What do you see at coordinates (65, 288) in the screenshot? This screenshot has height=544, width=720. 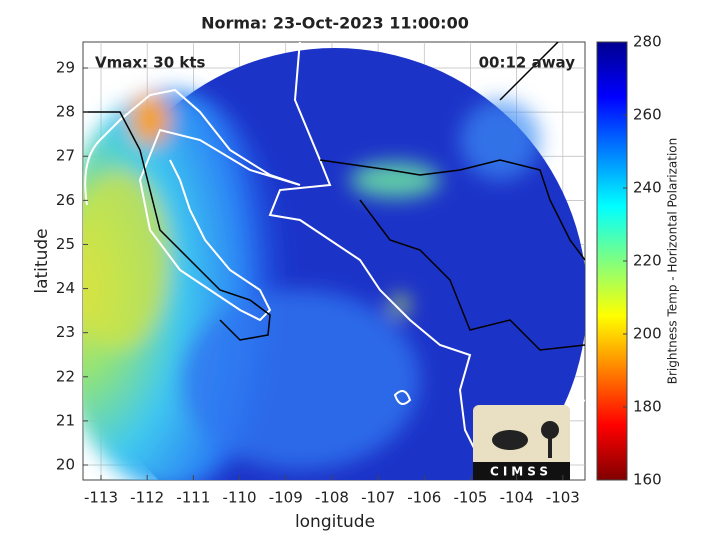 I see `y-tick-label: 24` at bounding box center [65, 288].